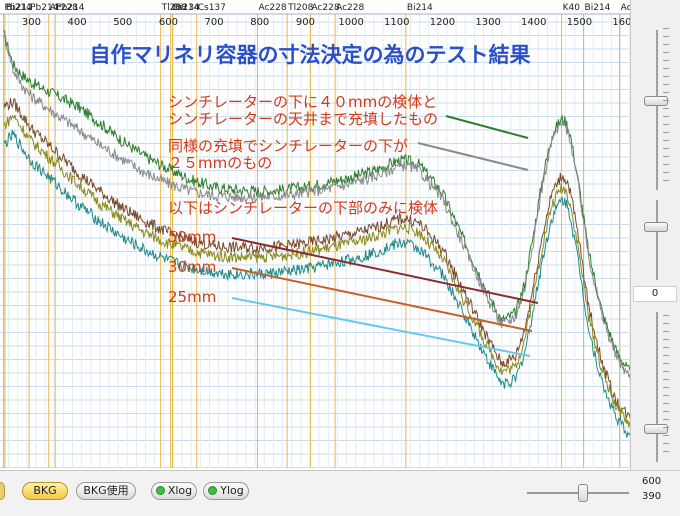 This screenshot has height=516, width=680. I want to click on x-tick-label: 1500, so click(579, 22).